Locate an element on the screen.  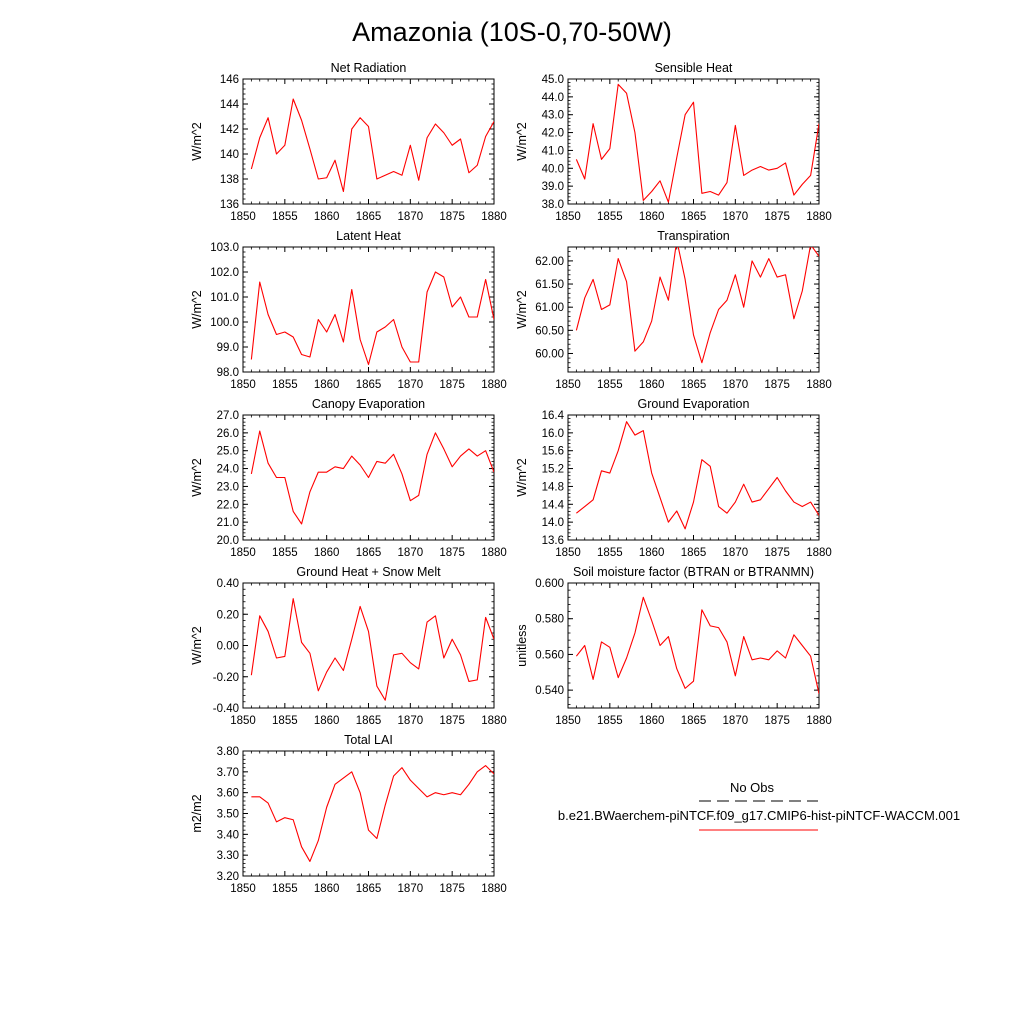
y-tick-label: 40.0 is located at coordinates (553, 169).